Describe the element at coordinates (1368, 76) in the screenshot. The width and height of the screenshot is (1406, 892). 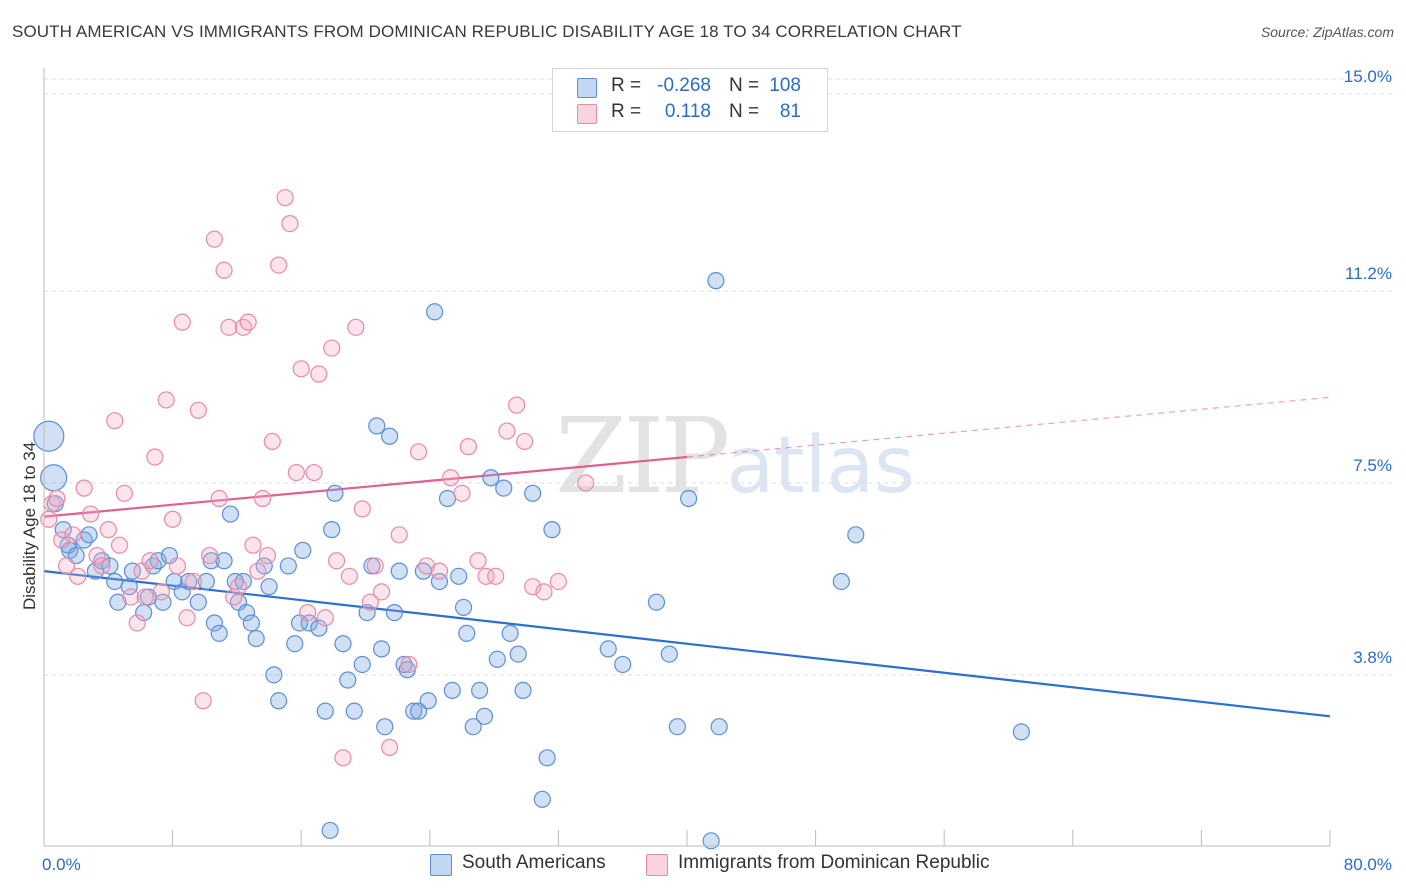
I see `y-tick-label: 15.0%` at that location.